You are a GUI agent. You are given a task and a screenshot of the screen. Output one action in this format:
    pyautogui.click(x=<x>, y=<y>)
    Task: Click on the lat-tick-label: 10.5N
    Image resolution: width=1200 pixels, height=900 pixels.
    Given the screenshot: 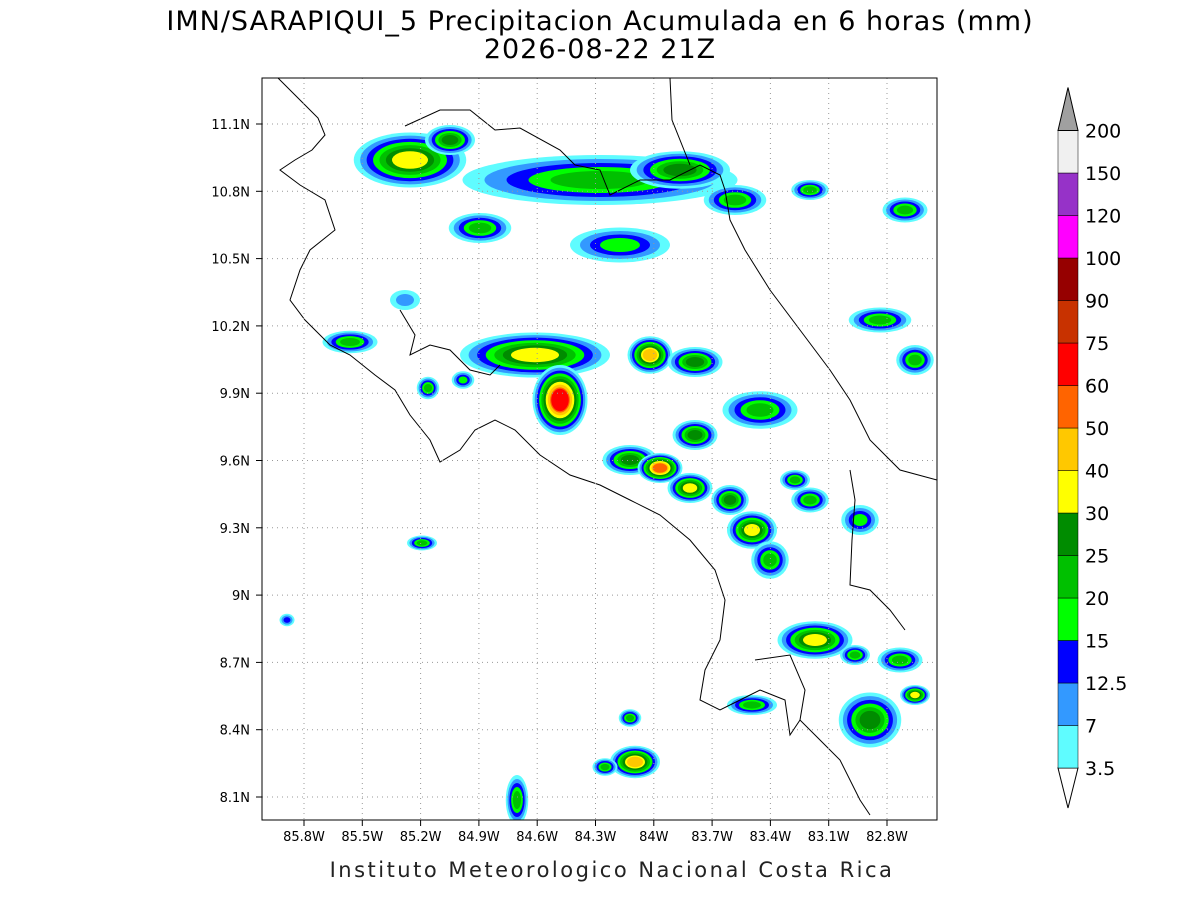 What is the action you would take?
    pyautogui.click(x=230, y=260)
    